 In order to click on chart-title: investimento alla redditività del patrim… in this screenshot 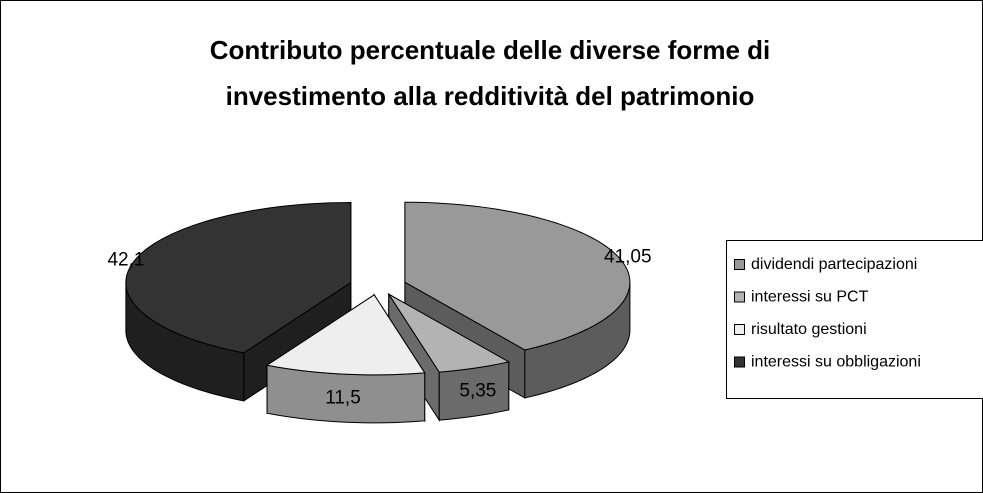, I will do `click(490, 96)`.